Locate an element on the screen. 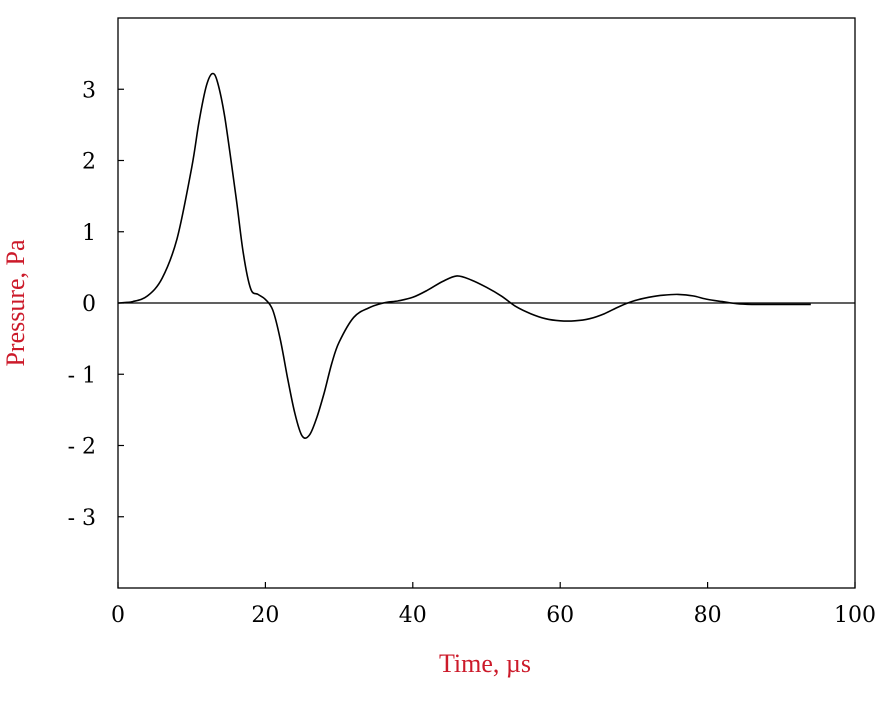 Image resolution: width=882 pixels, height=701 pixels. x-tick-label: 40 is located at coordinates (413, 615).